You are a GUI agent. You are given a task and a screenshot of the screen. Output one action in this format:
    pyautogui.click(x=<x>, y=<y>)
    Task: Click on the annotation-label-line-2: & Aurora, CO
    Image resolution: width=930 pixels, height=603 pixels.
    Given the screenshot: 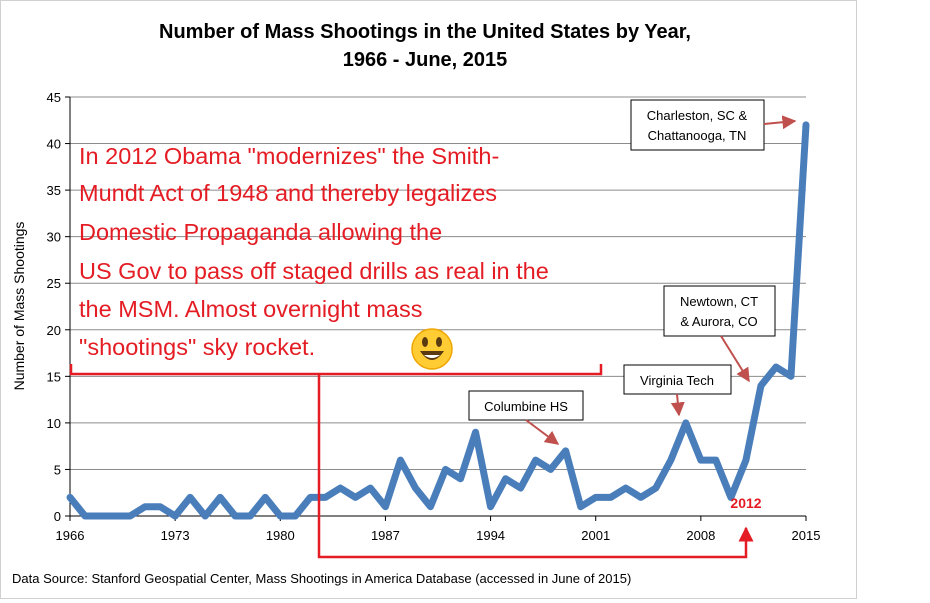 What is the action you would take?
    pyautogui.click(x=718, y=321)
    